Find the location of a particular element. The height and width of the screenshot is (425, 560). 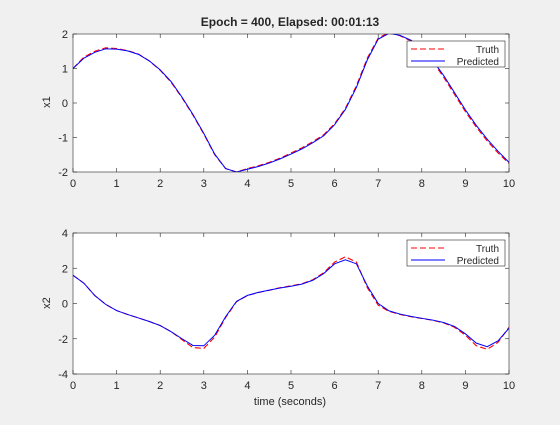

figure-title: Epoch = 400, Elapsed: 00:01:13 is located at coordinates (290, 22).